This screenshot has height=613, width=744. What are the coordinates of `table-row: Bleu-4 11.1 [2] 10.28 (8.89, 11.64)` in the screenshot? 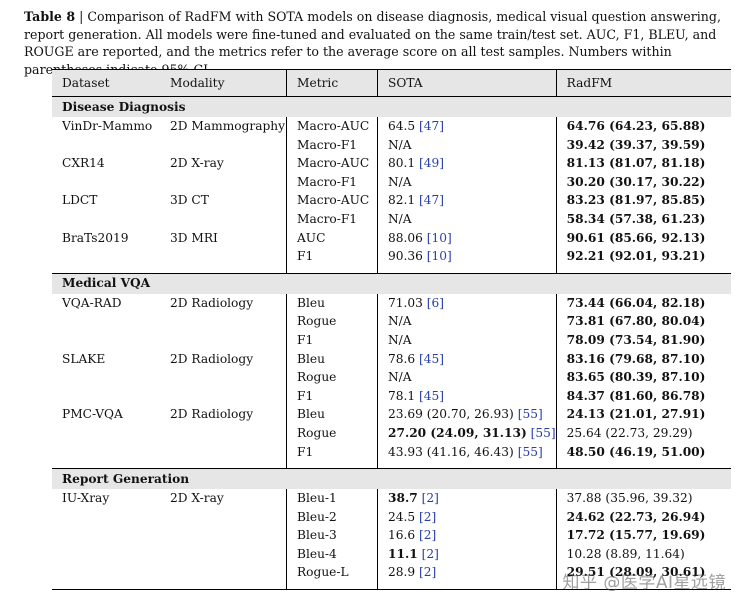 It's located at (391, 554).